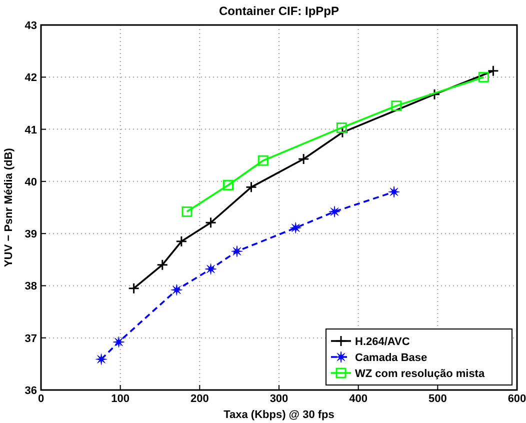  Describe the element at coordinates (517, 399) in the screenshot. I see `x-tick-label: 600` at that location.